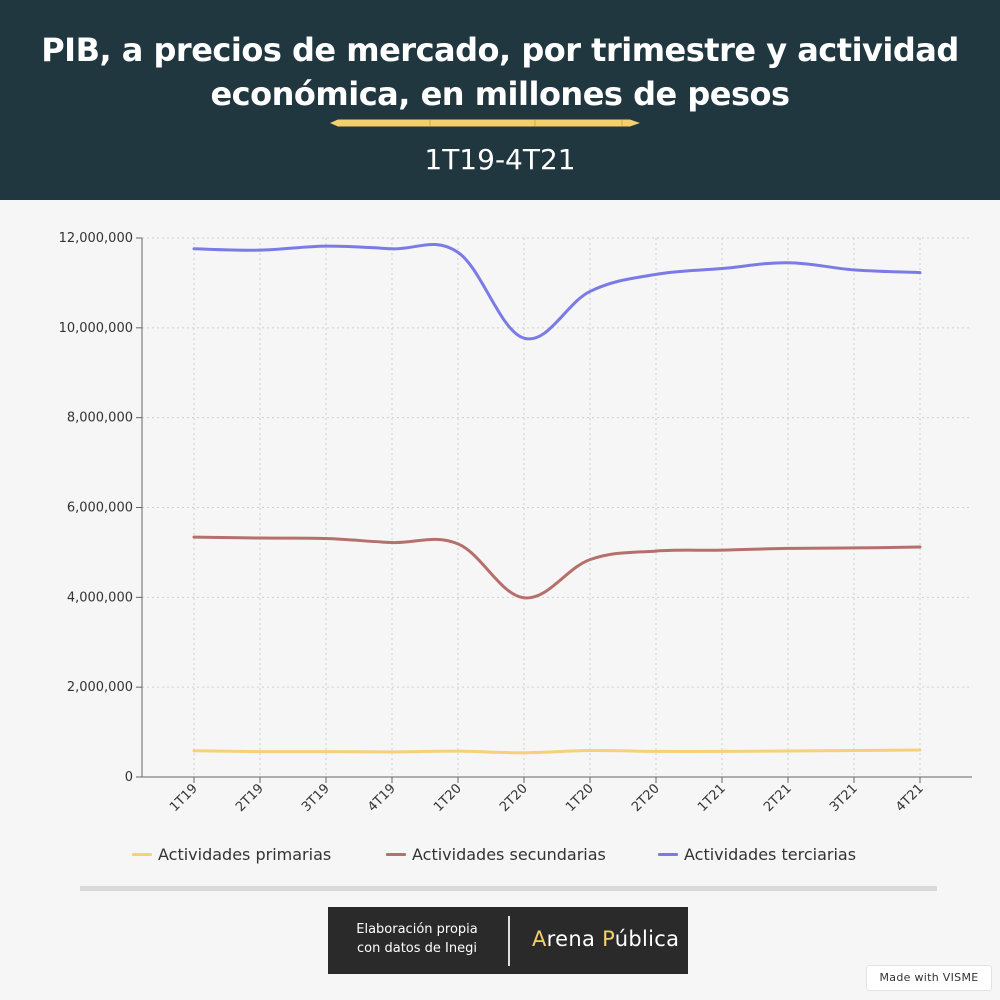 The image size is (1000, 1000). Describe the element at coordinates (142, 854) in the screenshot. I see `legend-swatch-primarias` at that location.